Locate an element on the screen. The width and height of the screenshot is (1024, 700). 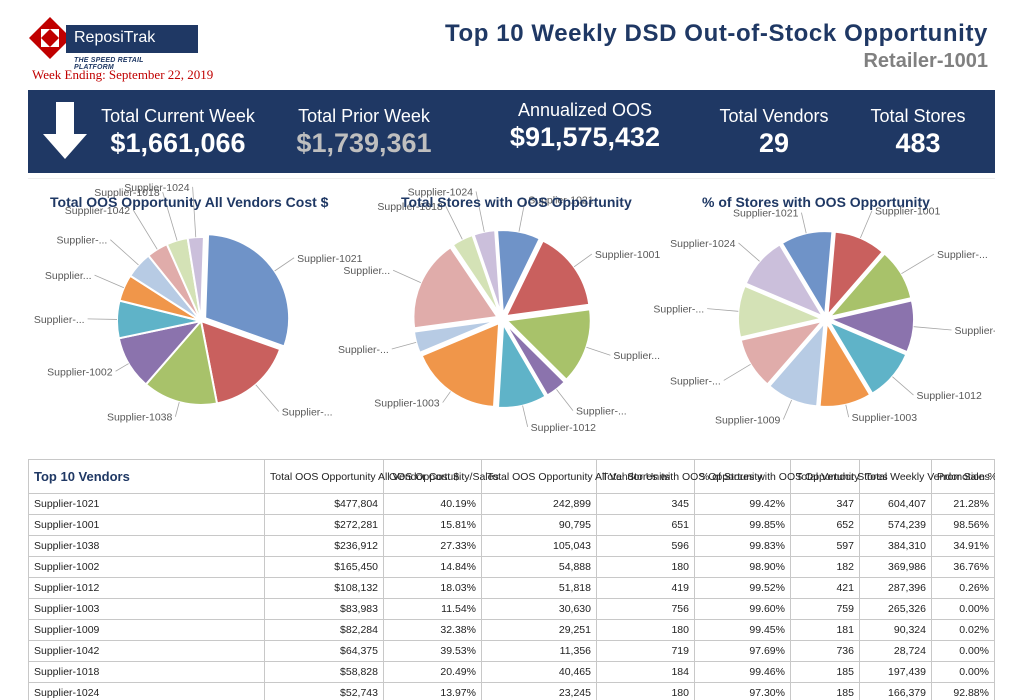
pie-slice-label: Supplier-1038 is located at coordinates (140, 418).